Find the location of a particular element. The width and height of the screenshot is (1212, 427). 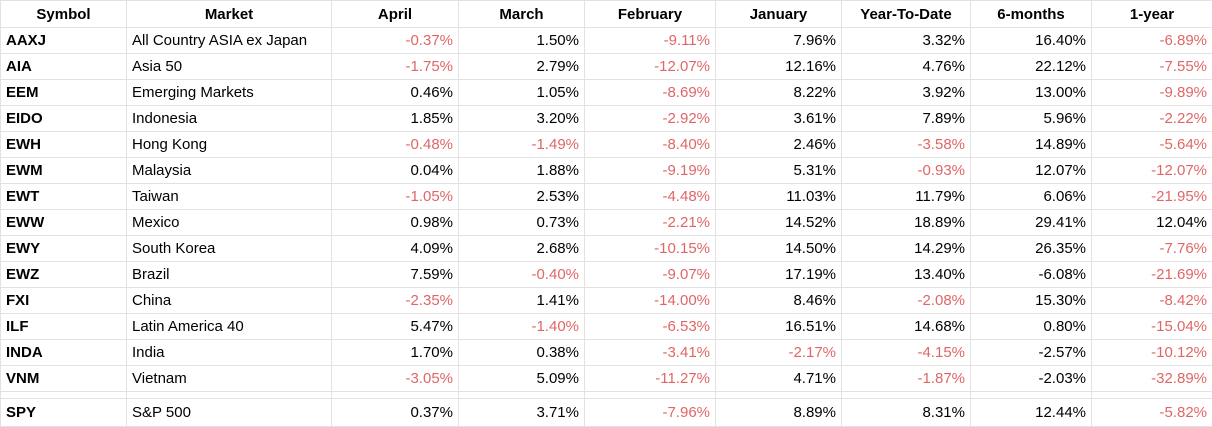

1-year-cell: -5.82% is located at coordinates (1152, 413).